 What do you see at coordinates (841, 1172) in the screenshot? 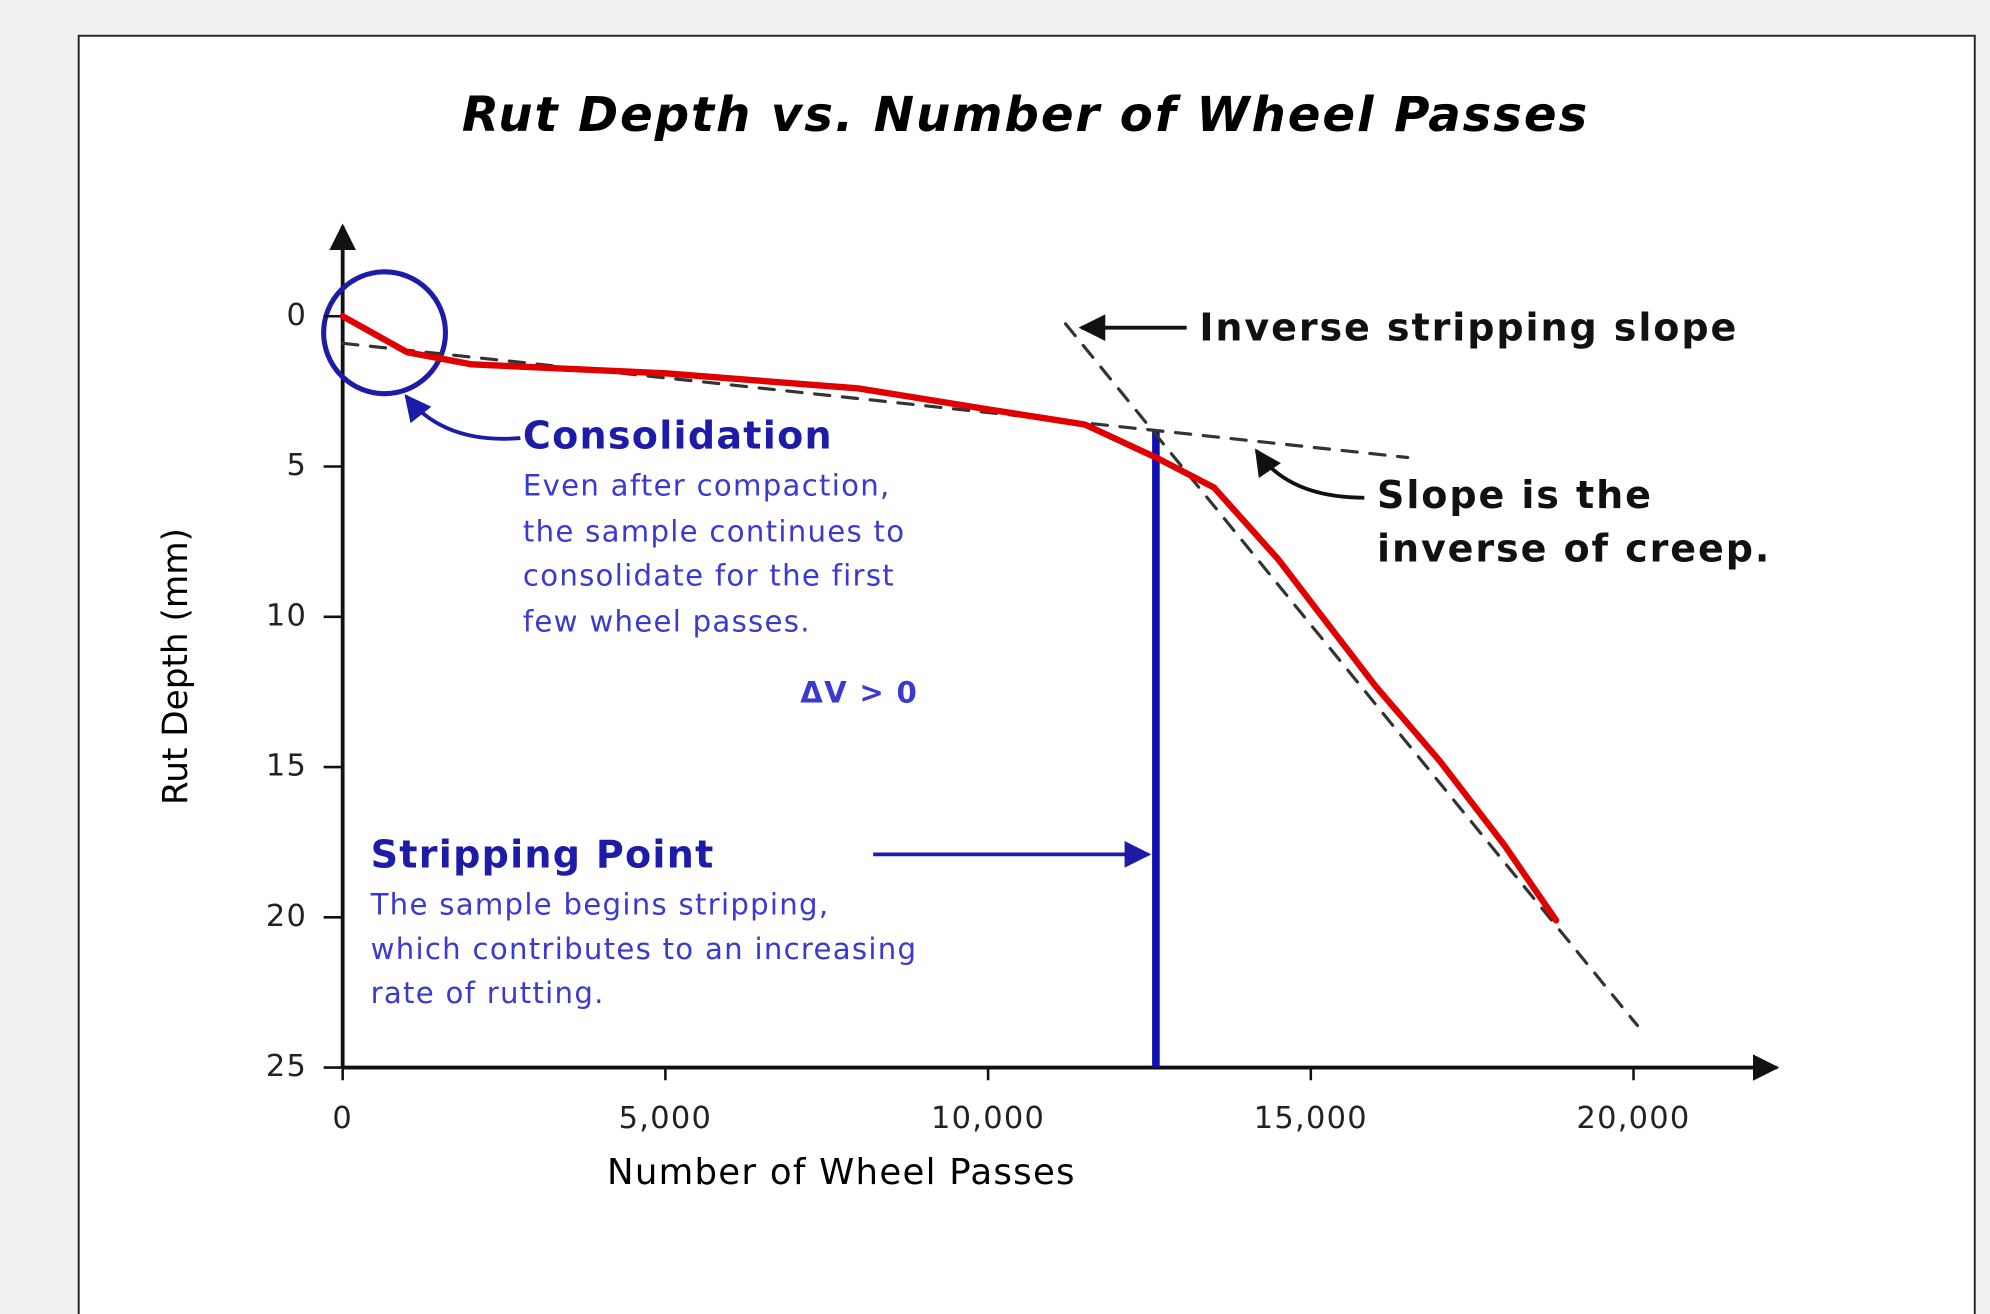
I see `x-axis-label: Number of Wheel Passes` at bounding box center [841, 1172].